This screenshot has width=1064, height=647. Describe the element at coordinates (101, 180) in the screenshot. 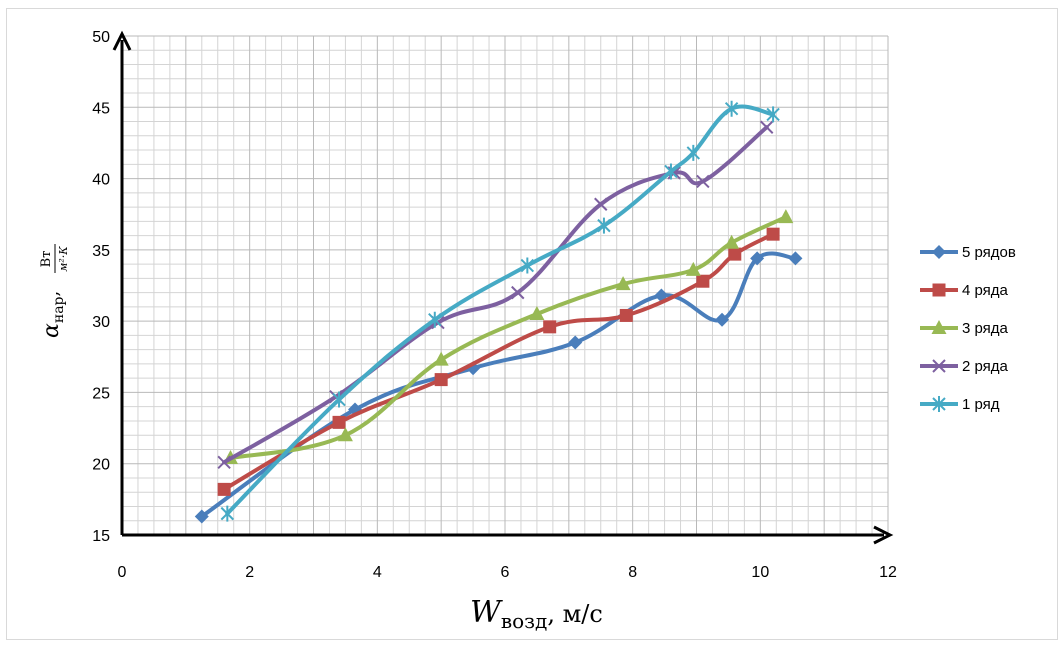

I see `y-tick-label: 40` at that location.